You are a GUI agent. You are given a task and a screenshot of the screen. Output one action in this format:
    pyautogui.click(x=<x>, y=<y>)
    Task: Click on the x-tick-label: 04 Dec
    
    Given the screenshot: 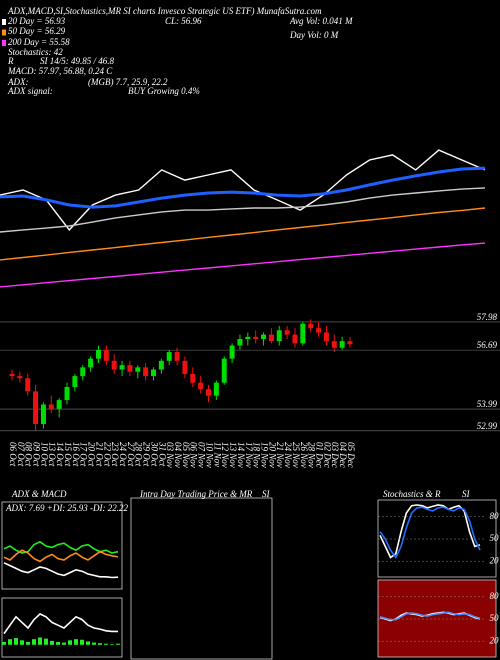 What is the action you would take?
    pyautogui.click(x=343, y=455)
    